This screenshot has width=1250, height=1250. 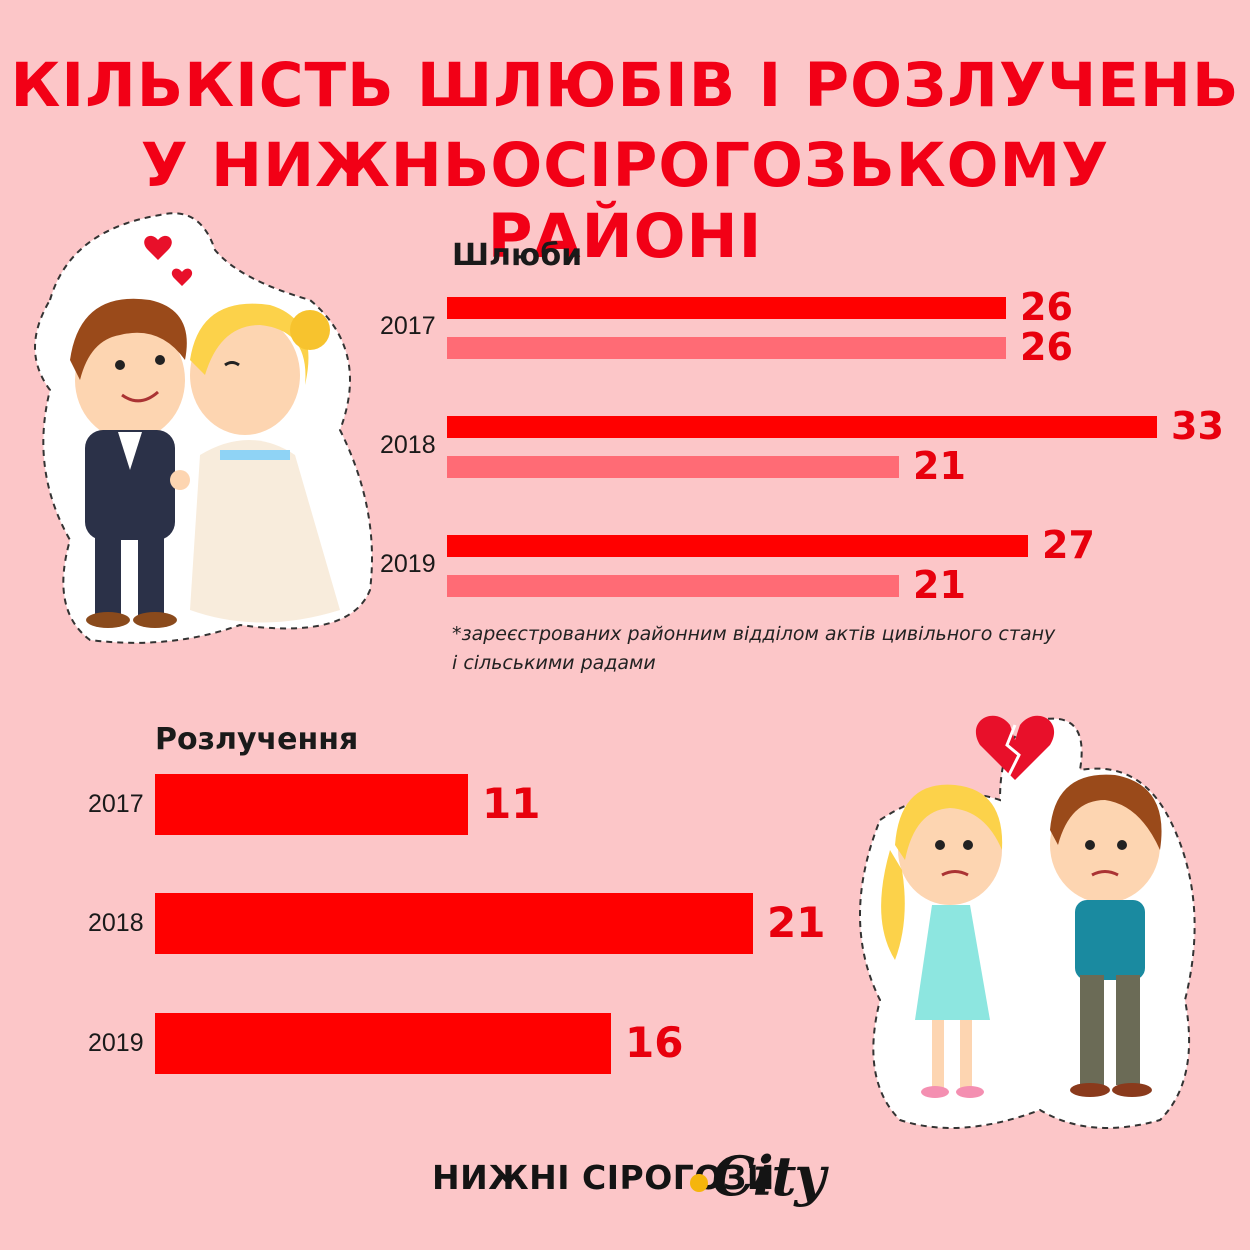 I want to click on divorce-bar-2017, so click(x=311, y=804).